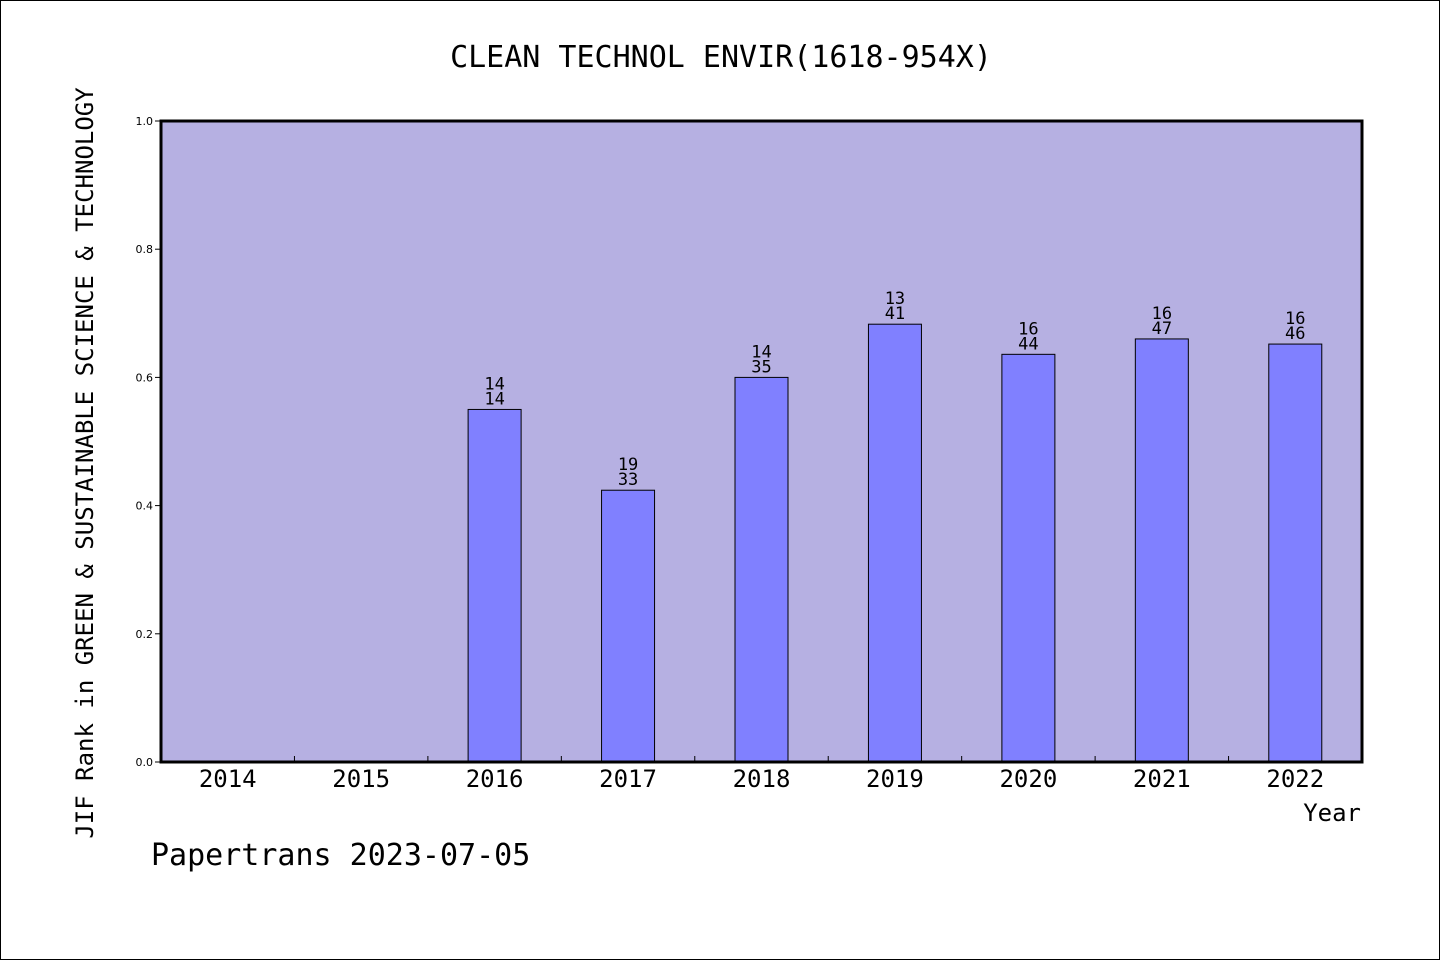  What do you see at coordinates (145, 377) in the screenshot?
I see `y-tick-label: 0.6` at bounding box center [145, 377].